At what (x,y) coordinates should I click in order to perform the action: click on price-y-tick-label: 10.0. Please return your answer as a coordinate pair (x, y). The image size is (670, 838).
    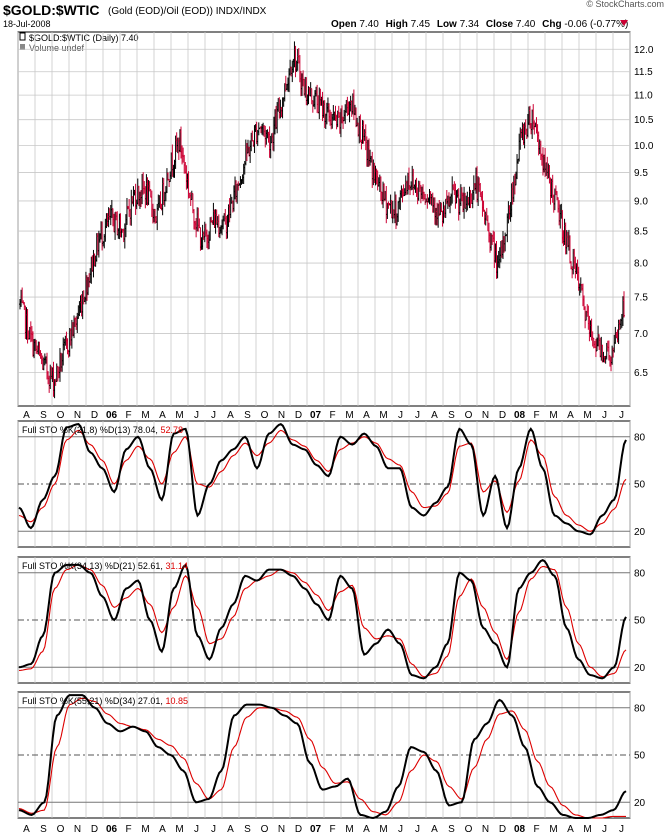
    Looking at the image, I should click on (644, 146).